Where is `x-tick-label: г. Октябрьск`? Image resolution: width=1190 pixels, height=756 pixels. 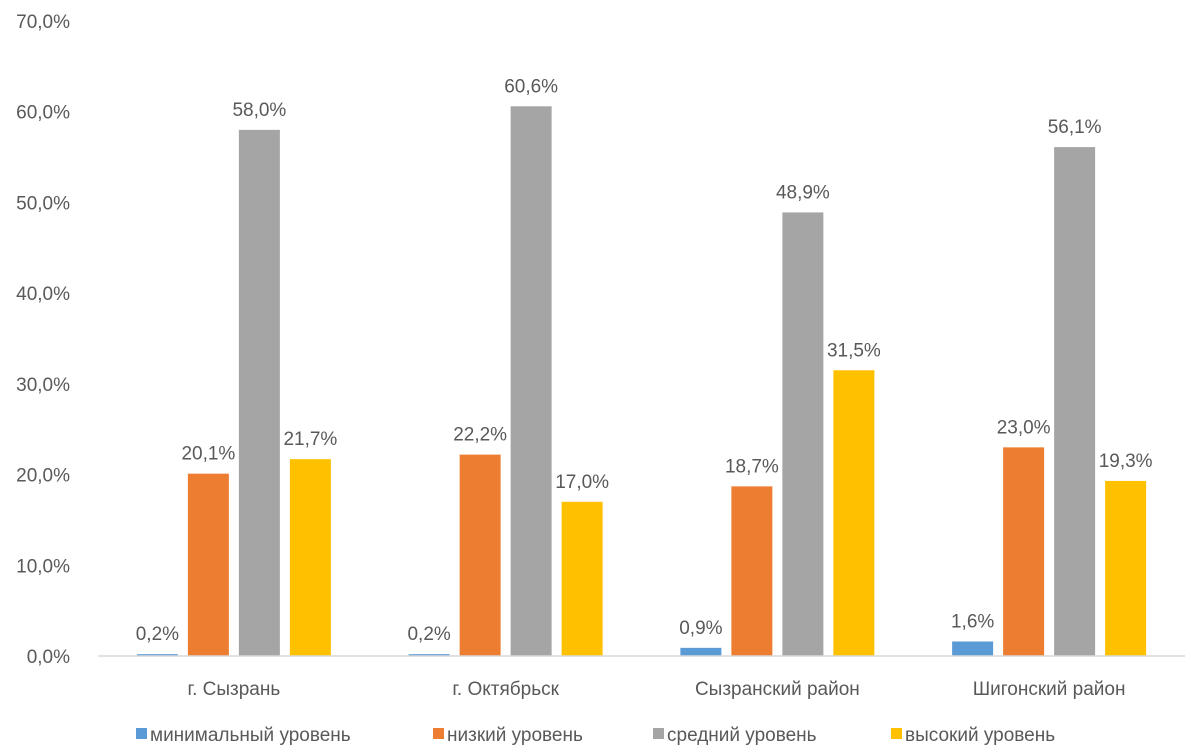 x-tick-label: г. Октябрьск is located at coordinates (505, 689).